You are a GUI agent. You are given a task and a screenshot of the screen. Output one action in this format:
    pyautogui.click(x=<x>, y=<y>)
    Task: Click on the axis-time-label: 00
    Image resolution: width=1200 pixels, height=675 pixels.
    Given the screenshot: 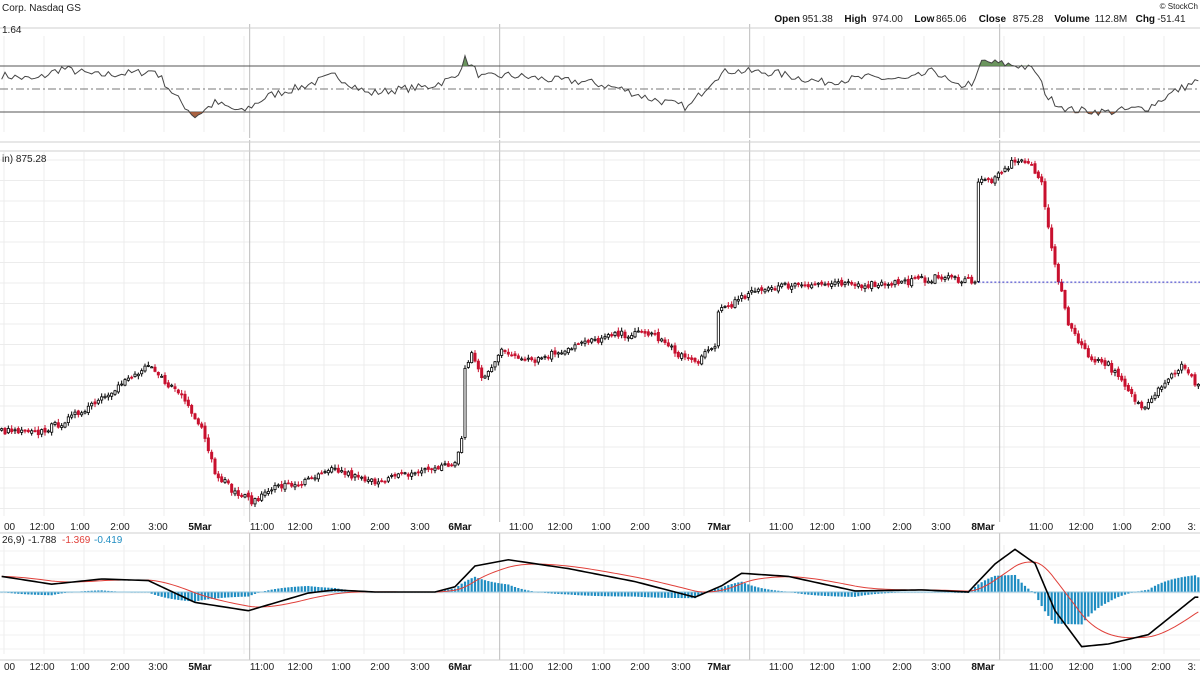 What is the action you would take?
    pyautogui.click(x=10, y=667)
    